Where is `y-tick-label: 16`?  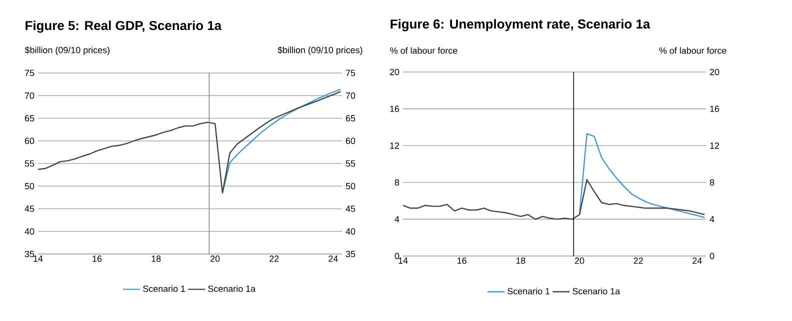
y-tick-label: 16 is located at coordinates (395, 109).